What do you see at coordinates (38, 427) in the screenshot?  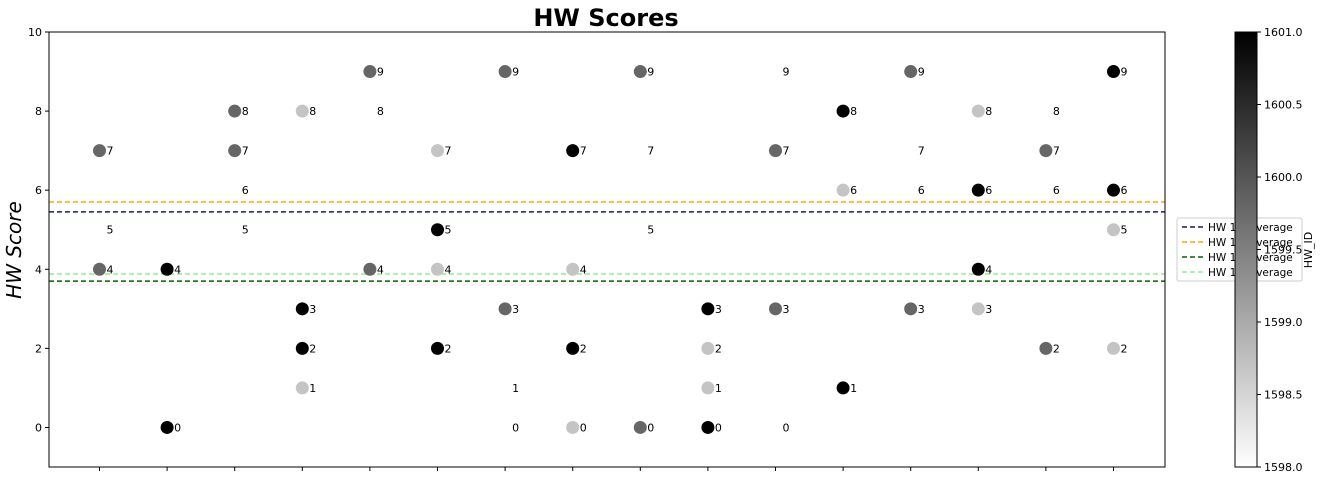 I see `y-tick-label: 0` at bounding box center [38, 427].